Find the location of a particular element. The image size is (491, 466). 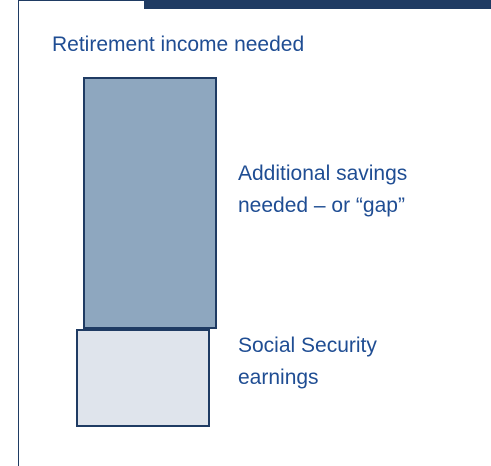

gap-label: Additional savings needed – or “gap” is located at coordinates (322, 190).